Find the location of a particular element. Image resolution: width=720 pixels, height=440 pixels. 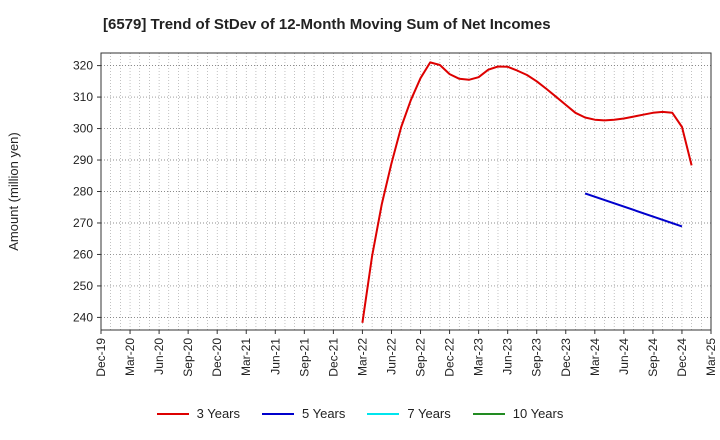

legend-item-10-years: 10 Years is located at coordinates (518, 413).